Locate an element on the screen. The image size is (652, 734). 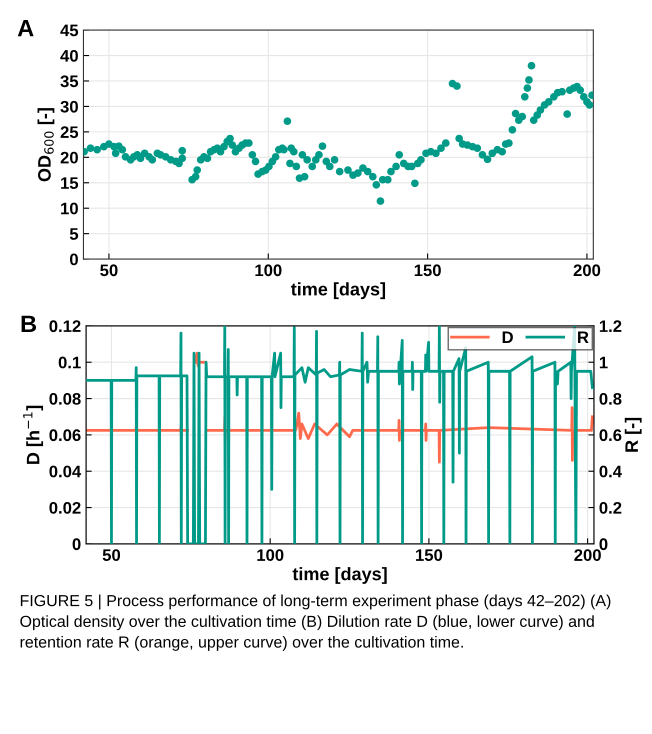
y-tick-label: 0.1 is located at coordinates (69, 362).